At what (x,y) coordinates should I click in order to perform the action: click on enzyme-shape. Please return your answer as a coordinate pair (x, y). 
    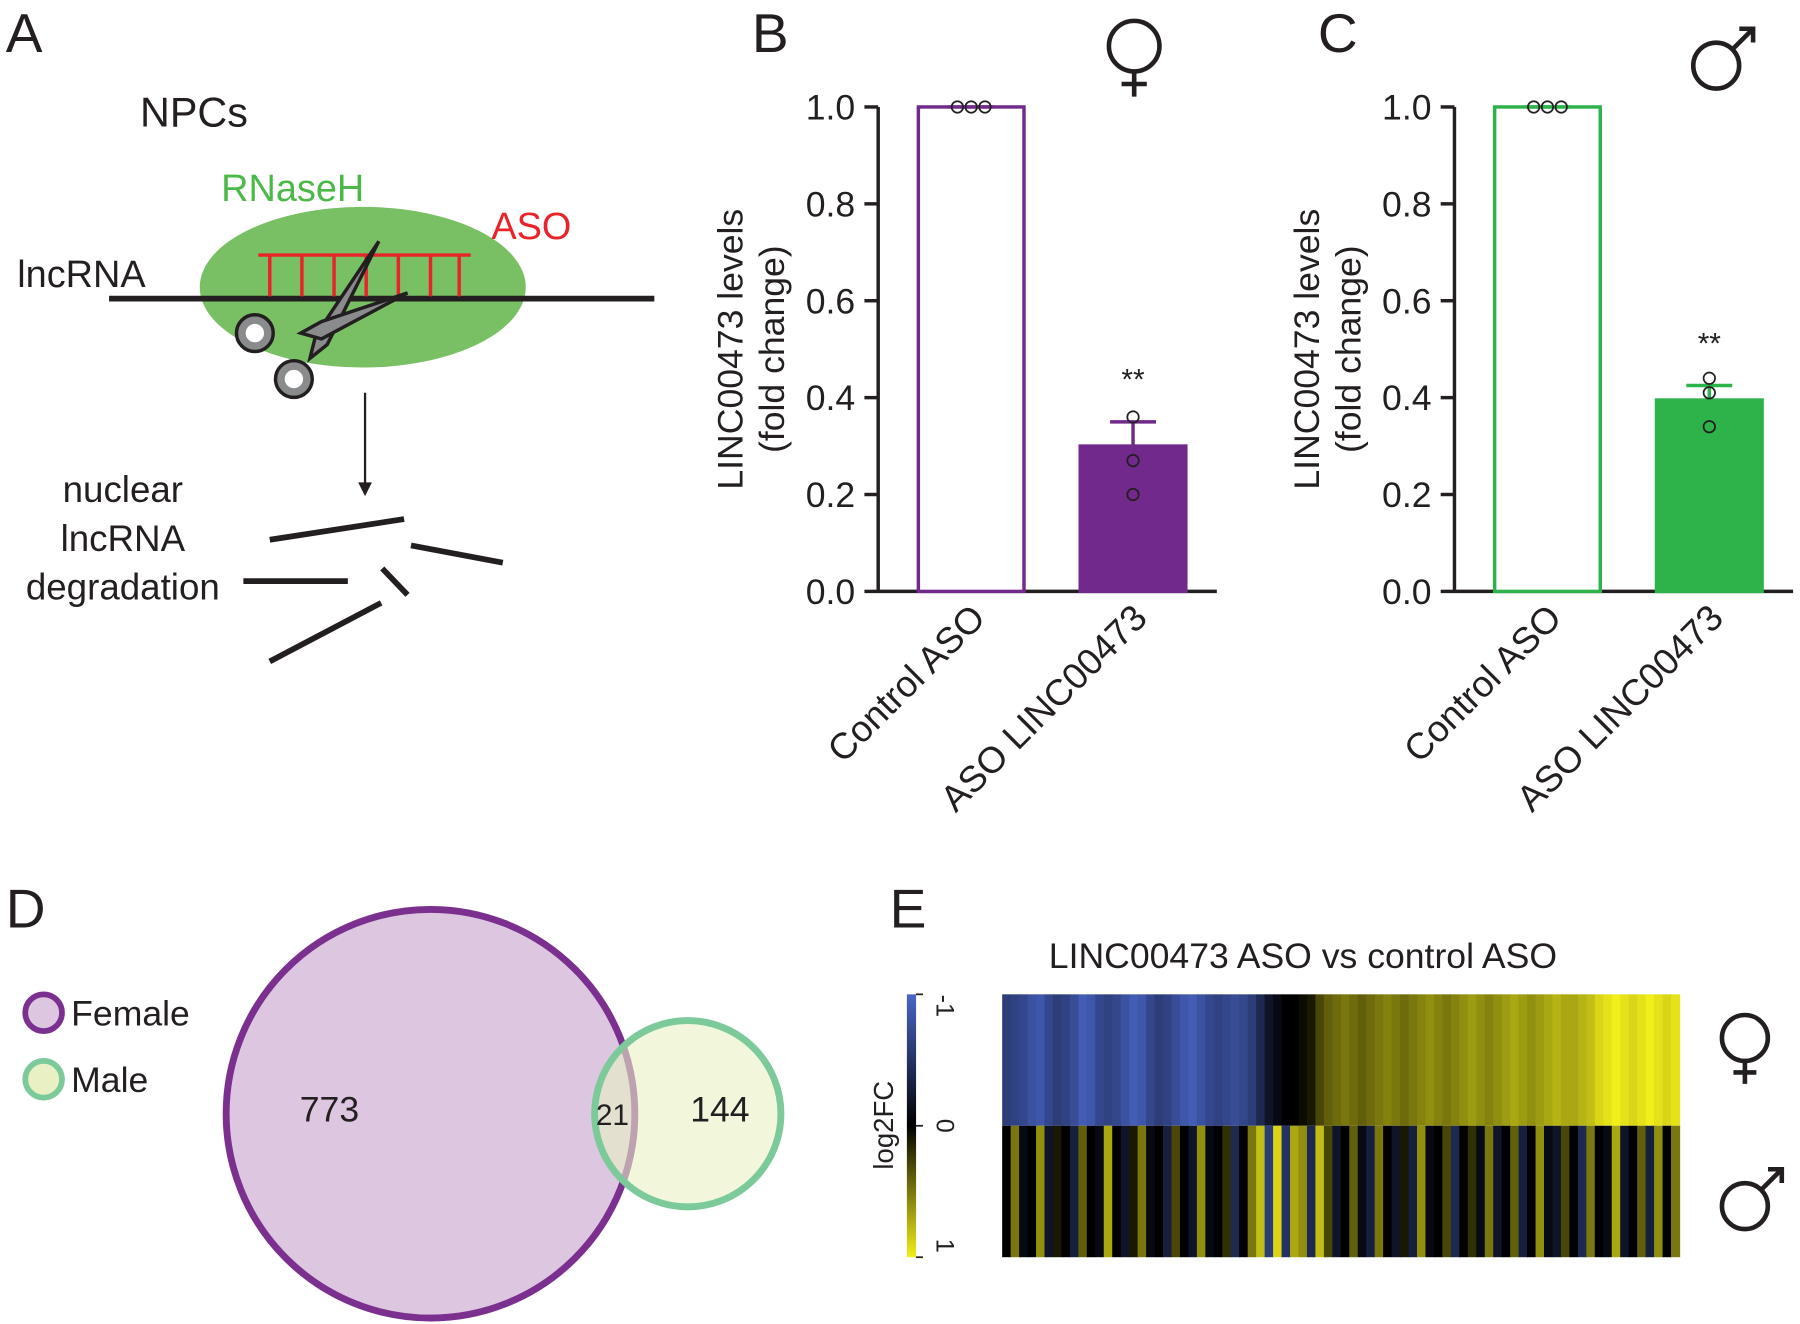
    Looking at the image, I should click on (362, 287).